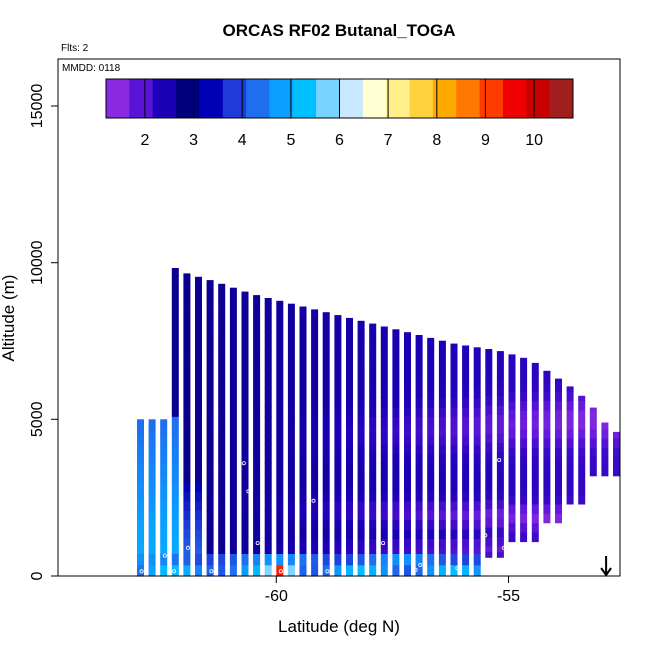 The height and width of the screenshot is (650, 650). What do you see at coordinates (392, 590) in the screenshot?
I see `x-axis: -60 -55` at bounding box center [392, 590].